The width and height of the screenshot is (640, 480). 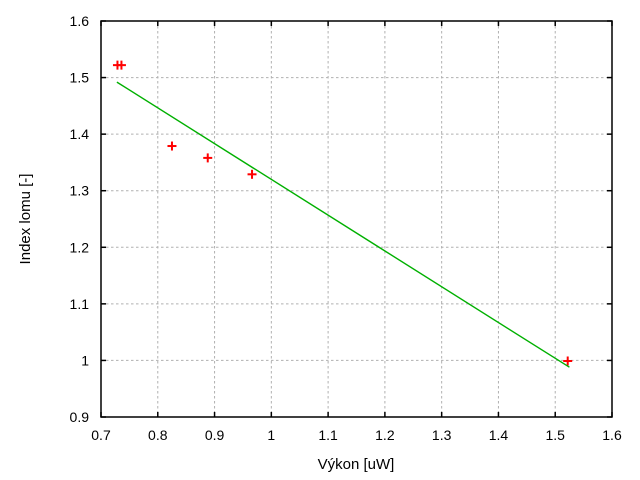 What do you see at coordinates (385, 435) in the screenshot?
I see `x-tick-label: 1.2` at bounding box center [385, 435].